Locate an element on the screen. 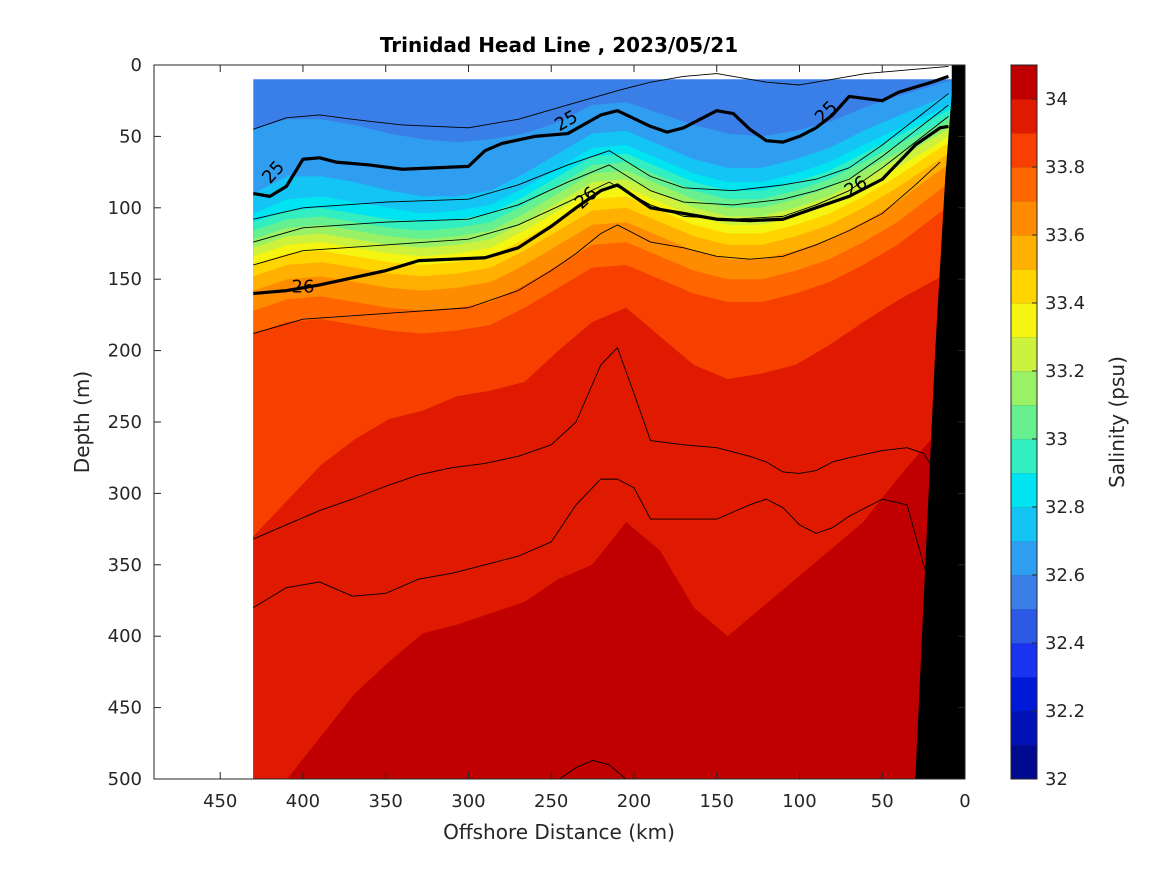 This screenshot has width=1167, height=875. colorbar: 32 32.2 32.4 32.6 32.8 33 33.2 33.4 33.6 33.8 34 is located at coordinates (1047, 427).